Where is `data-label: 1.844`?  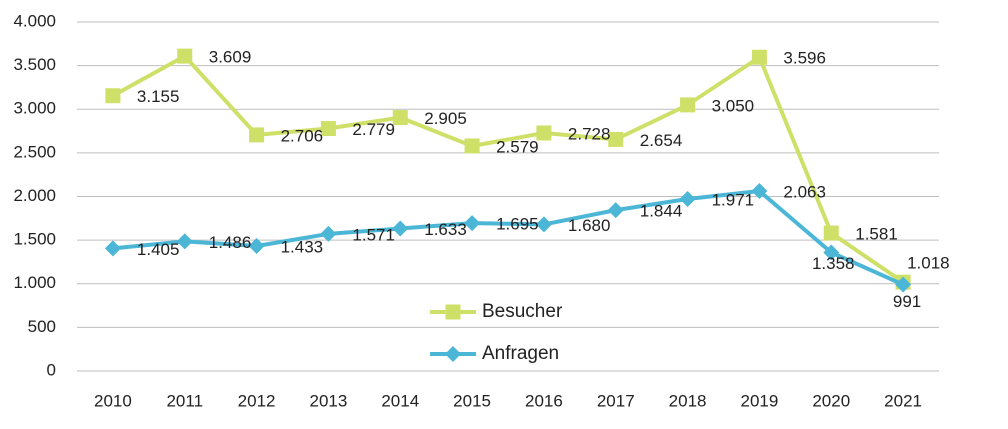 data-label: 1.844 is located at coordinates (661, 211).